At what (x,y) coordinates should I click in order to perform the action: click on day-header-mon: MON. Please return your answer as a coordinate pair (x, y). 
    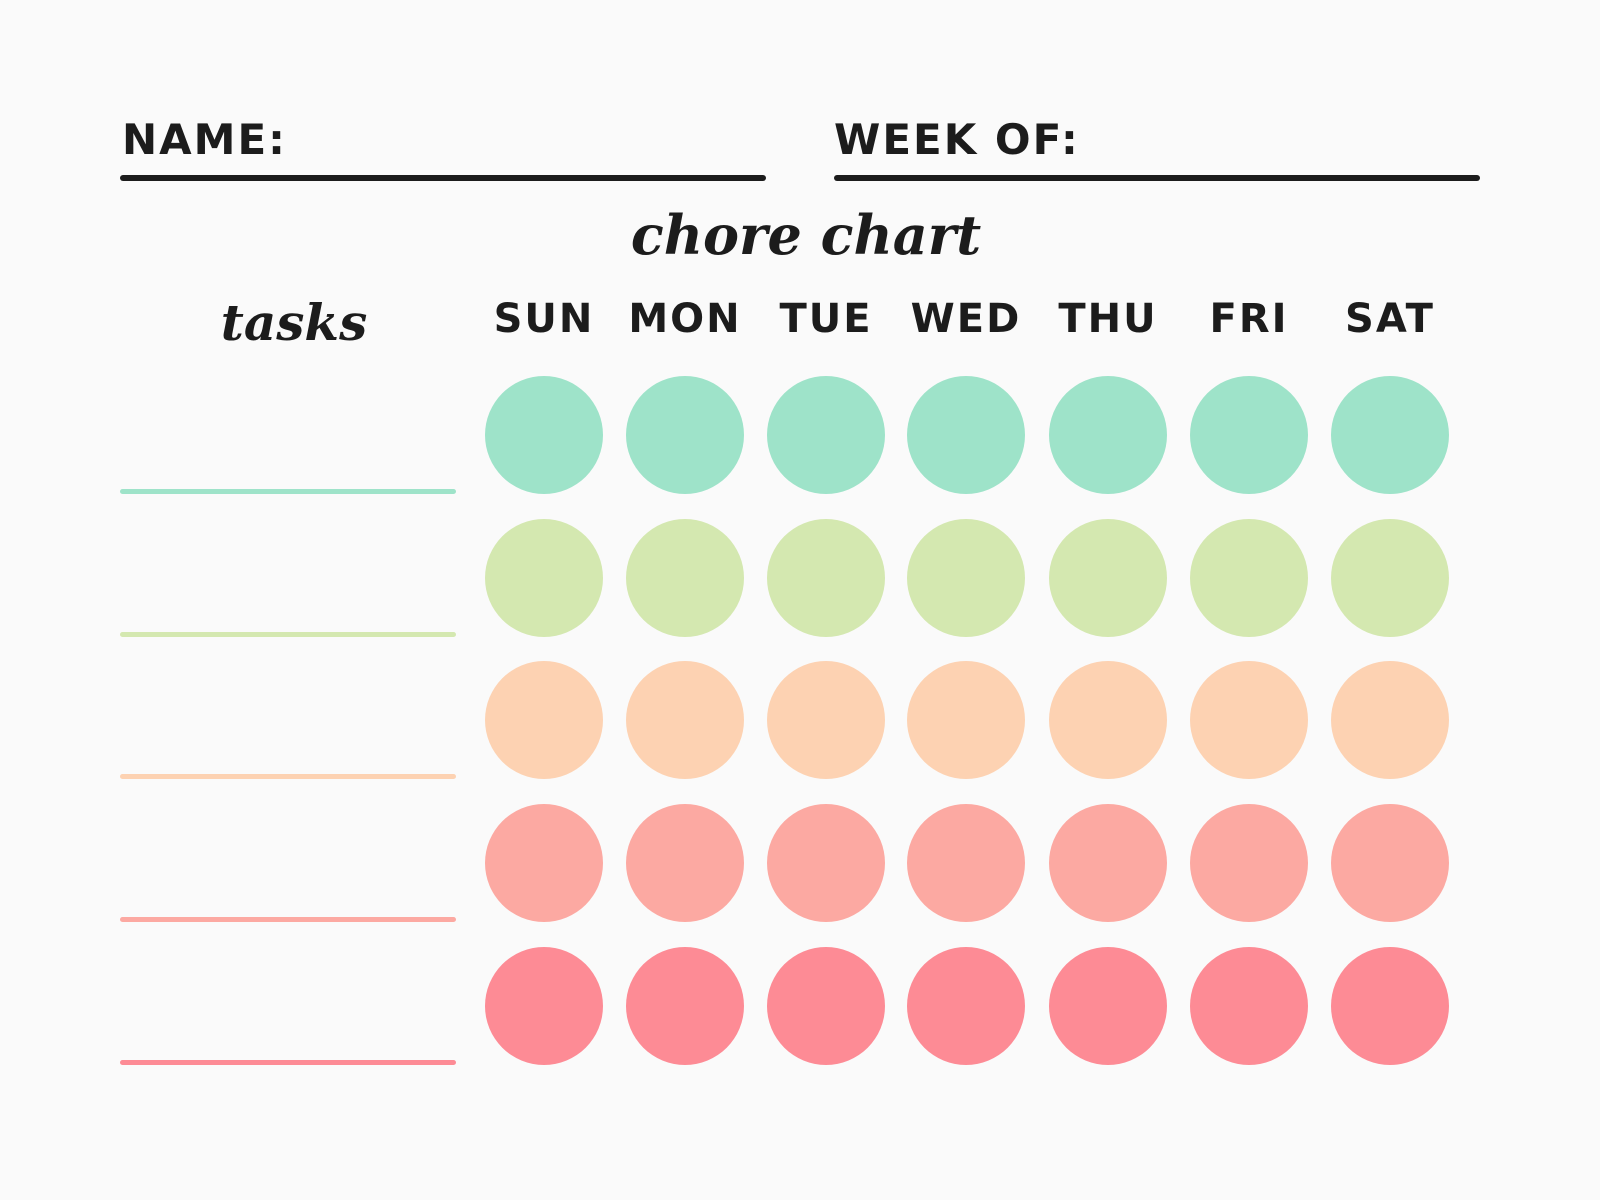
    Looking at the image, I should click on (685, 319).